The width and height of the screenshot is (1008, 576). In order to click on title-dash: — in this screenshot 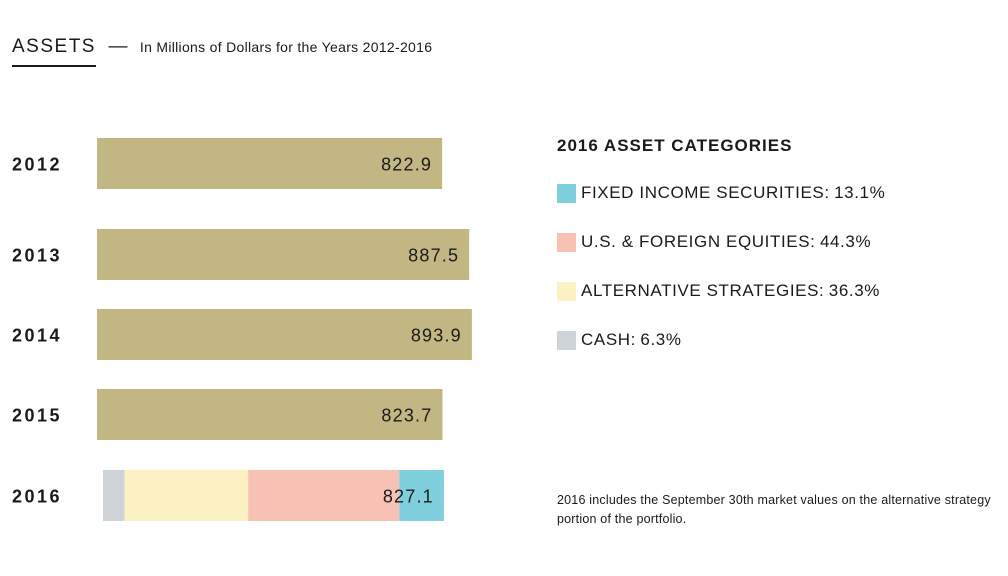, I will do `click(118, 46)`.